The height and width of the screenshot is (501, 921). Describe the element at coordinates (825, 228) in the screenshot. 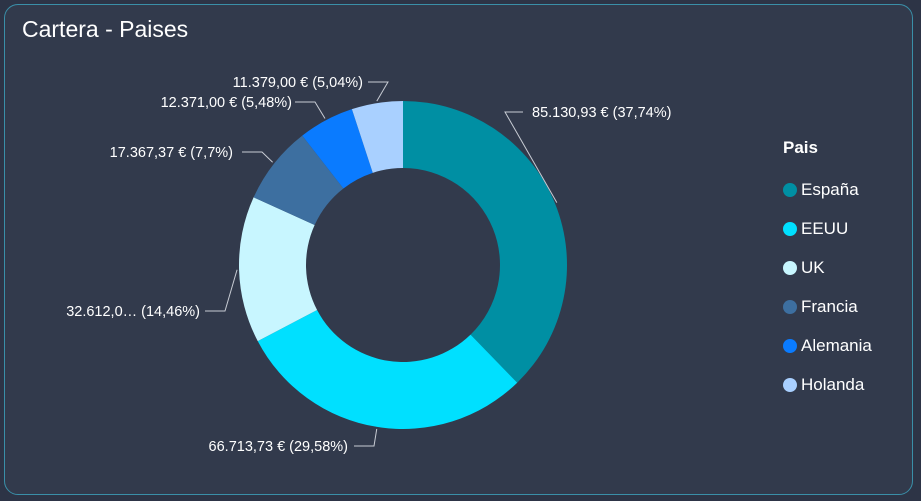

I see `legend-label: EEUU` at that location.